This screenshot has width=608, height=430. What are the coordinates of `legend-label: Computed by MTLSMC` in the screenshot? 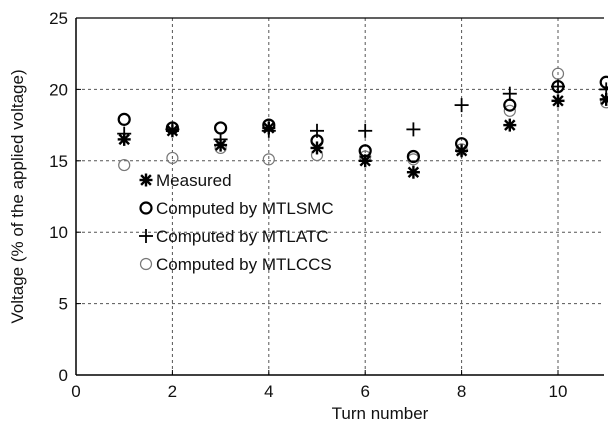 It's located at (245, 208).